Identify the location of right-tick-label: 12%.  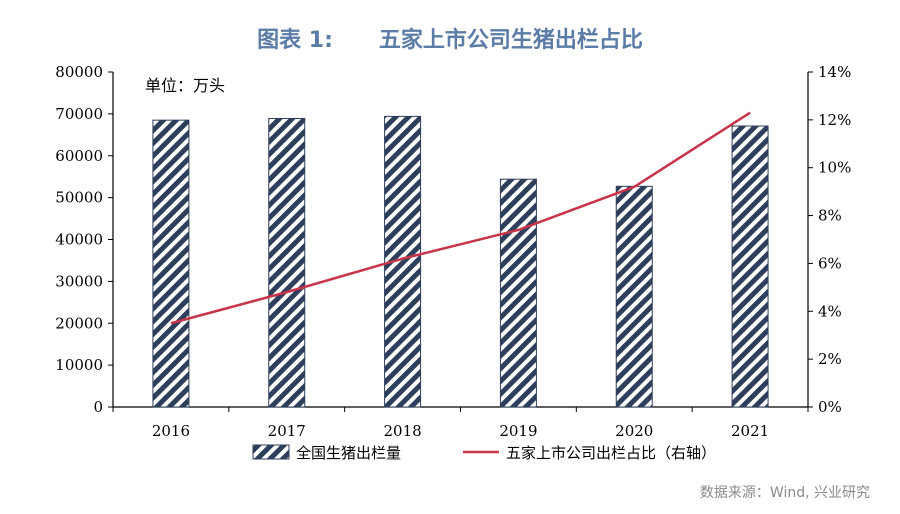
(834, 120).